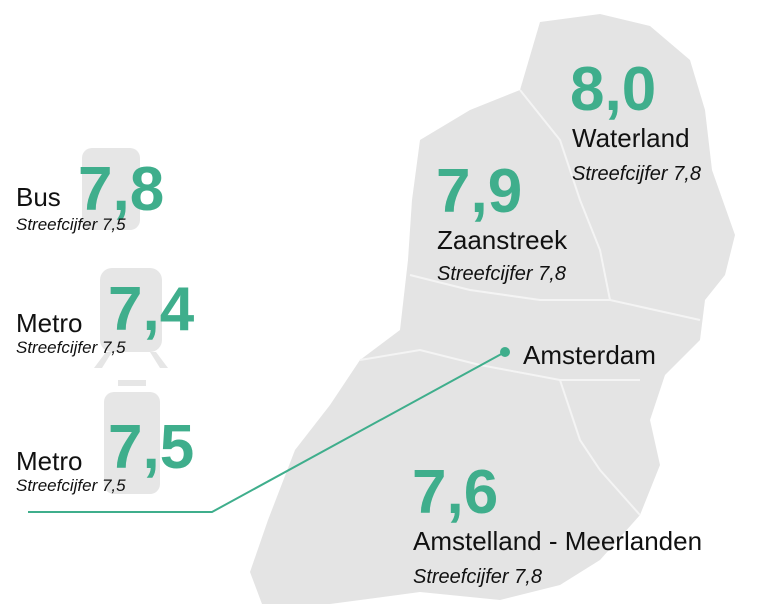 The height and width of the screenshot is (609, 773). Describe the element at coordinates (151, 447) in the screenshot. I see `mode-score: 7,5` at that location.